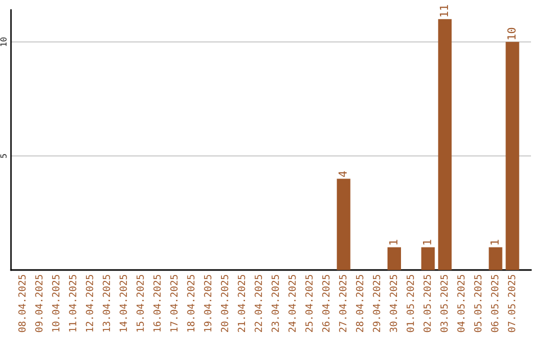 The height and width of the screenshot is (340, 540). I want to click on data-label: 11, so click(444, 10).